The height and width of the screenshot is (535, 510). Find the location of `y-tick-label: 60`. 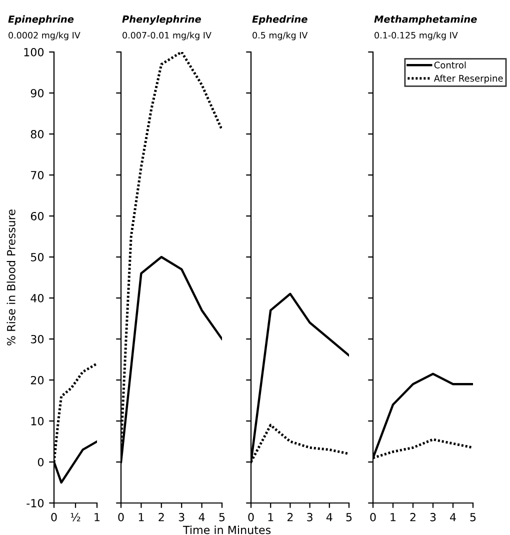

y-tick-label: 60 is located at coordinates (37, 216).